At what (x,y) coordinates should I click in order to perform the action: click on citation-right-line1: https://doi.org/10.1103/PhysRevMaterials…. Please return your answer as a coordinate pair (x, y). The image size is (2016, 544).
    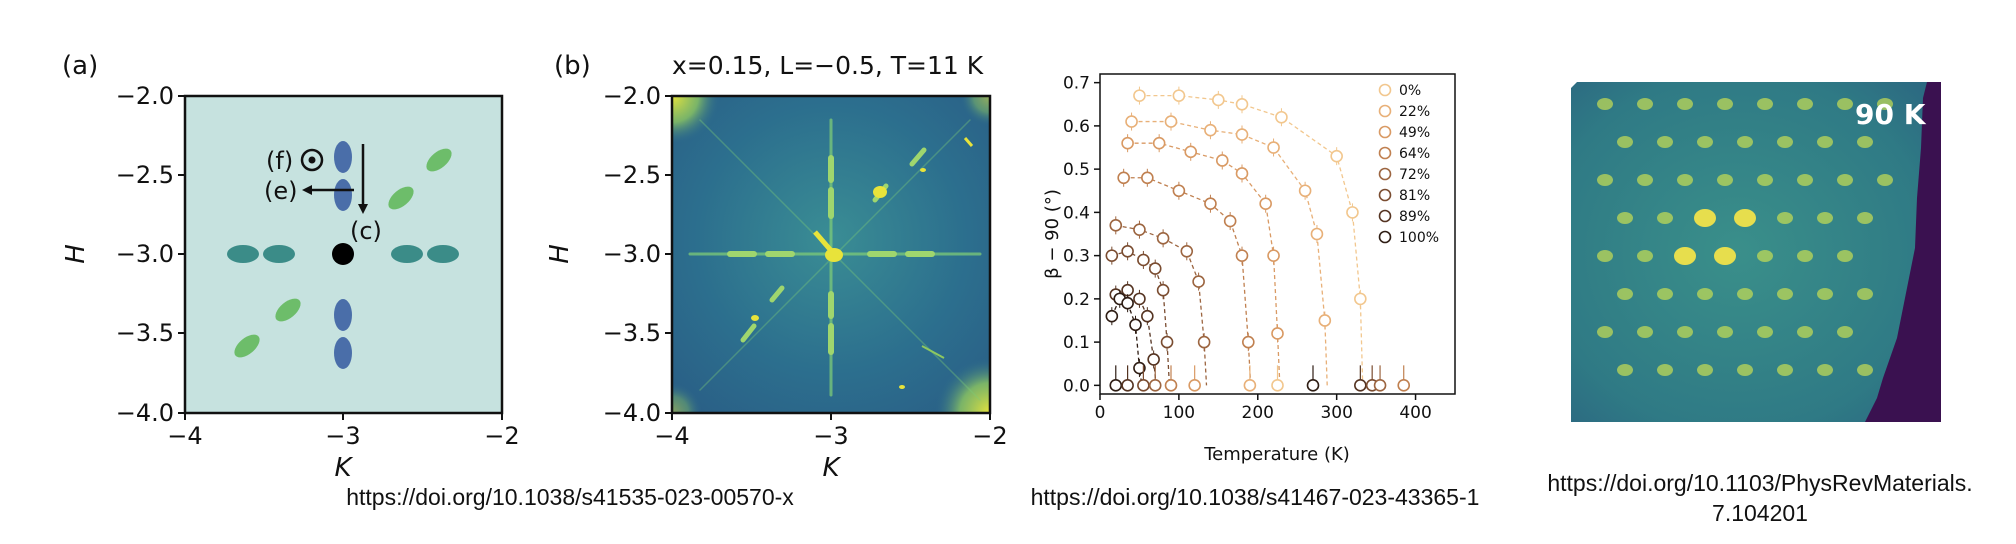
    Looking at the image, I should click on (1760, 483).